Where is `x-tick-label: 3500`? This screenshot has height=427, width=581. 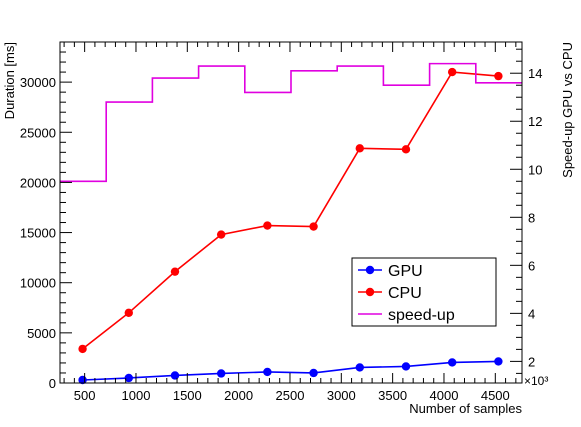 x-tick-label: 3500 is located at coordinates (392, 395).